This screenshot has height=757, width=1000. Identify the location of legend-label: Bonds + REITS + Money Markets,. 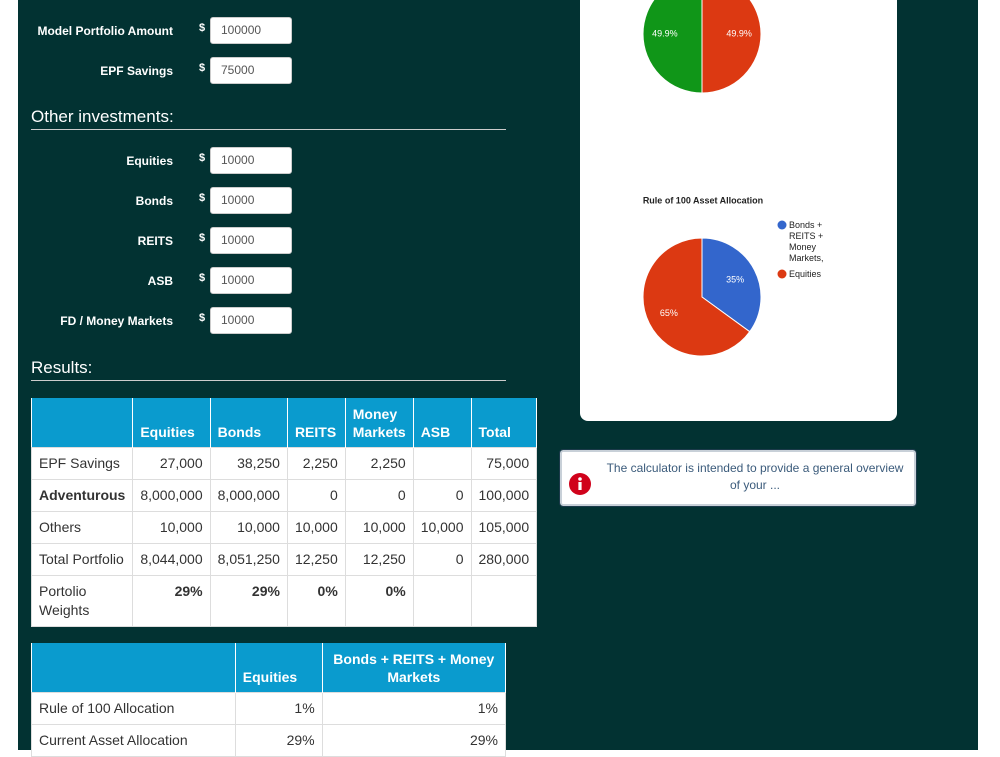
(806, 241).